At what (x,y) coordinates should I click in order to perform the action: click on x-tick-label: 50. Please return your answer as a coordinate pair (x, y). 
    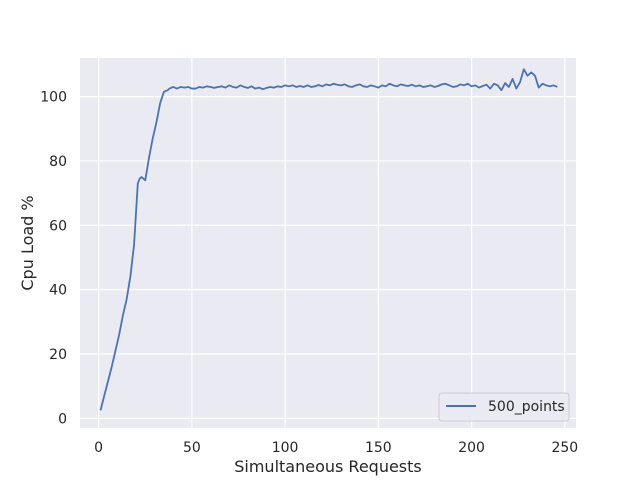
    Looking at the image, I should click on (192, 448).